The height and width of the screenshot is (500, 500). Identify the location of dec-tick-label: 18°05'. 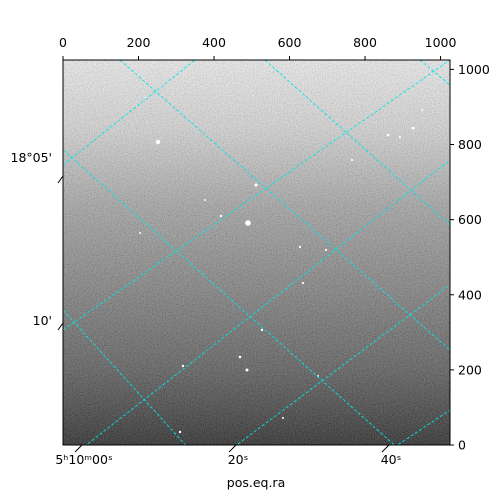
(32, 157).